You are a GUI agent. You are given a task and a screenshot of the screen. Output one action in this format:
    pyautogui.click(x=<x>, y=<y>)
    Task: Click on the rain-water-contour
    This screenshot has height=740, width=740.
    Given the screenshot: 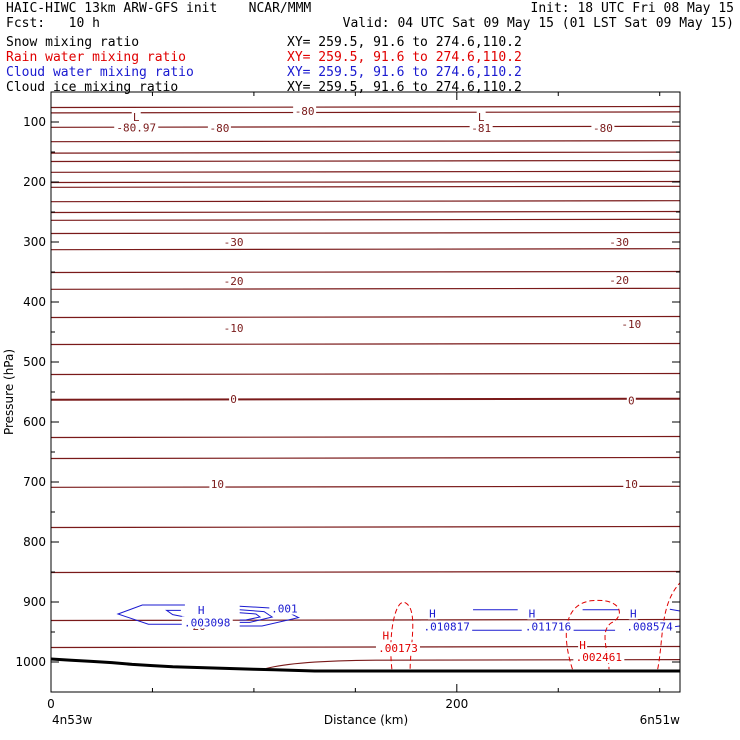 What is the action you would take?
    pyautogui.click(x=402, y=635)
    